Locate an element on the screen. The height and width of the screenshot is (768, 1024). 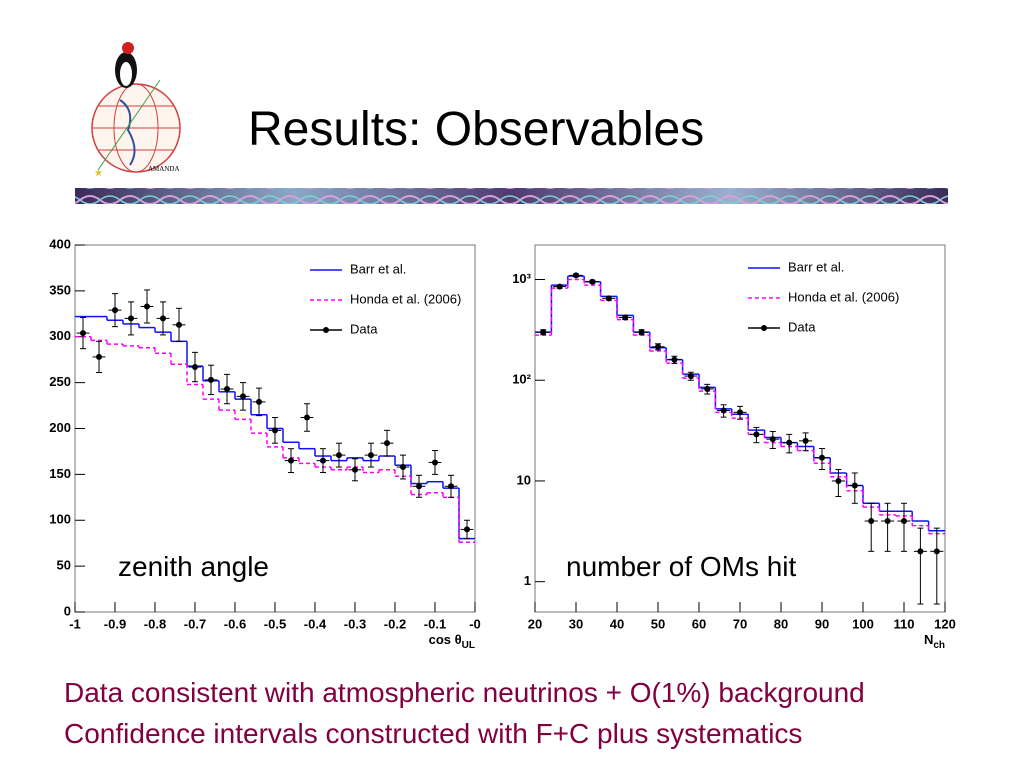
y-tick-label: 1 is located at coordinates (527, 580).